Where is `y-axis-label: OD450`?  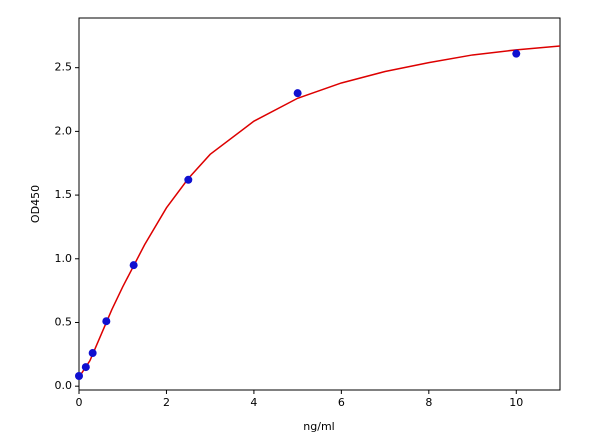
y-axis-label: OD450 is located at coordinates (35, 204).